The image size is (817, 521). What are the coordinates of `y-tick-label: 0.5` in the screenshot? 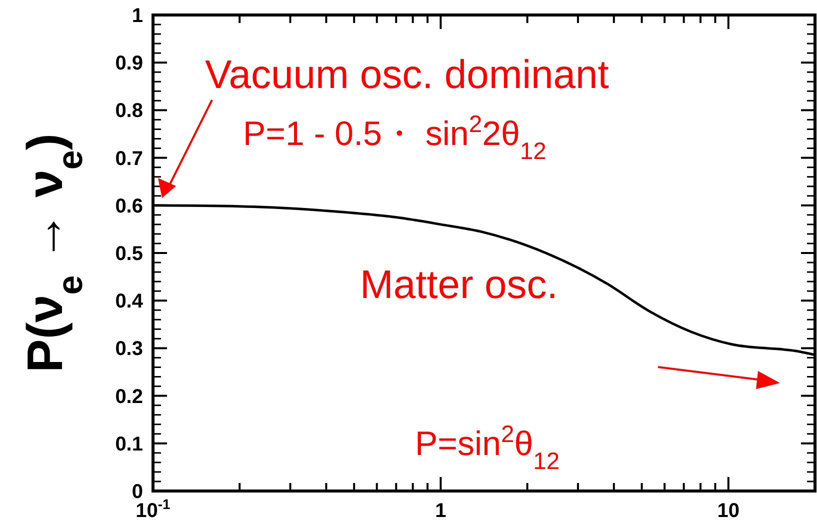 It's located at (129, 254).